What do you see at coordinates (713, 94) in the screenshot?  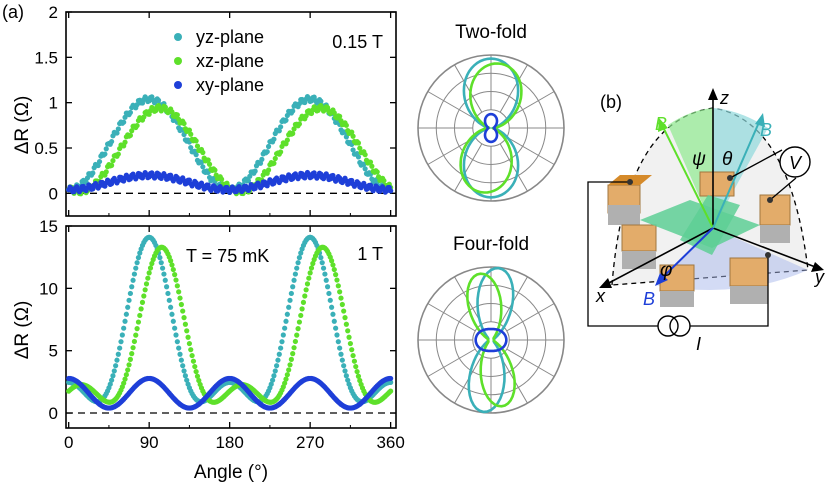 I see `z-axis-arrow` at bounding box center [713, 94].